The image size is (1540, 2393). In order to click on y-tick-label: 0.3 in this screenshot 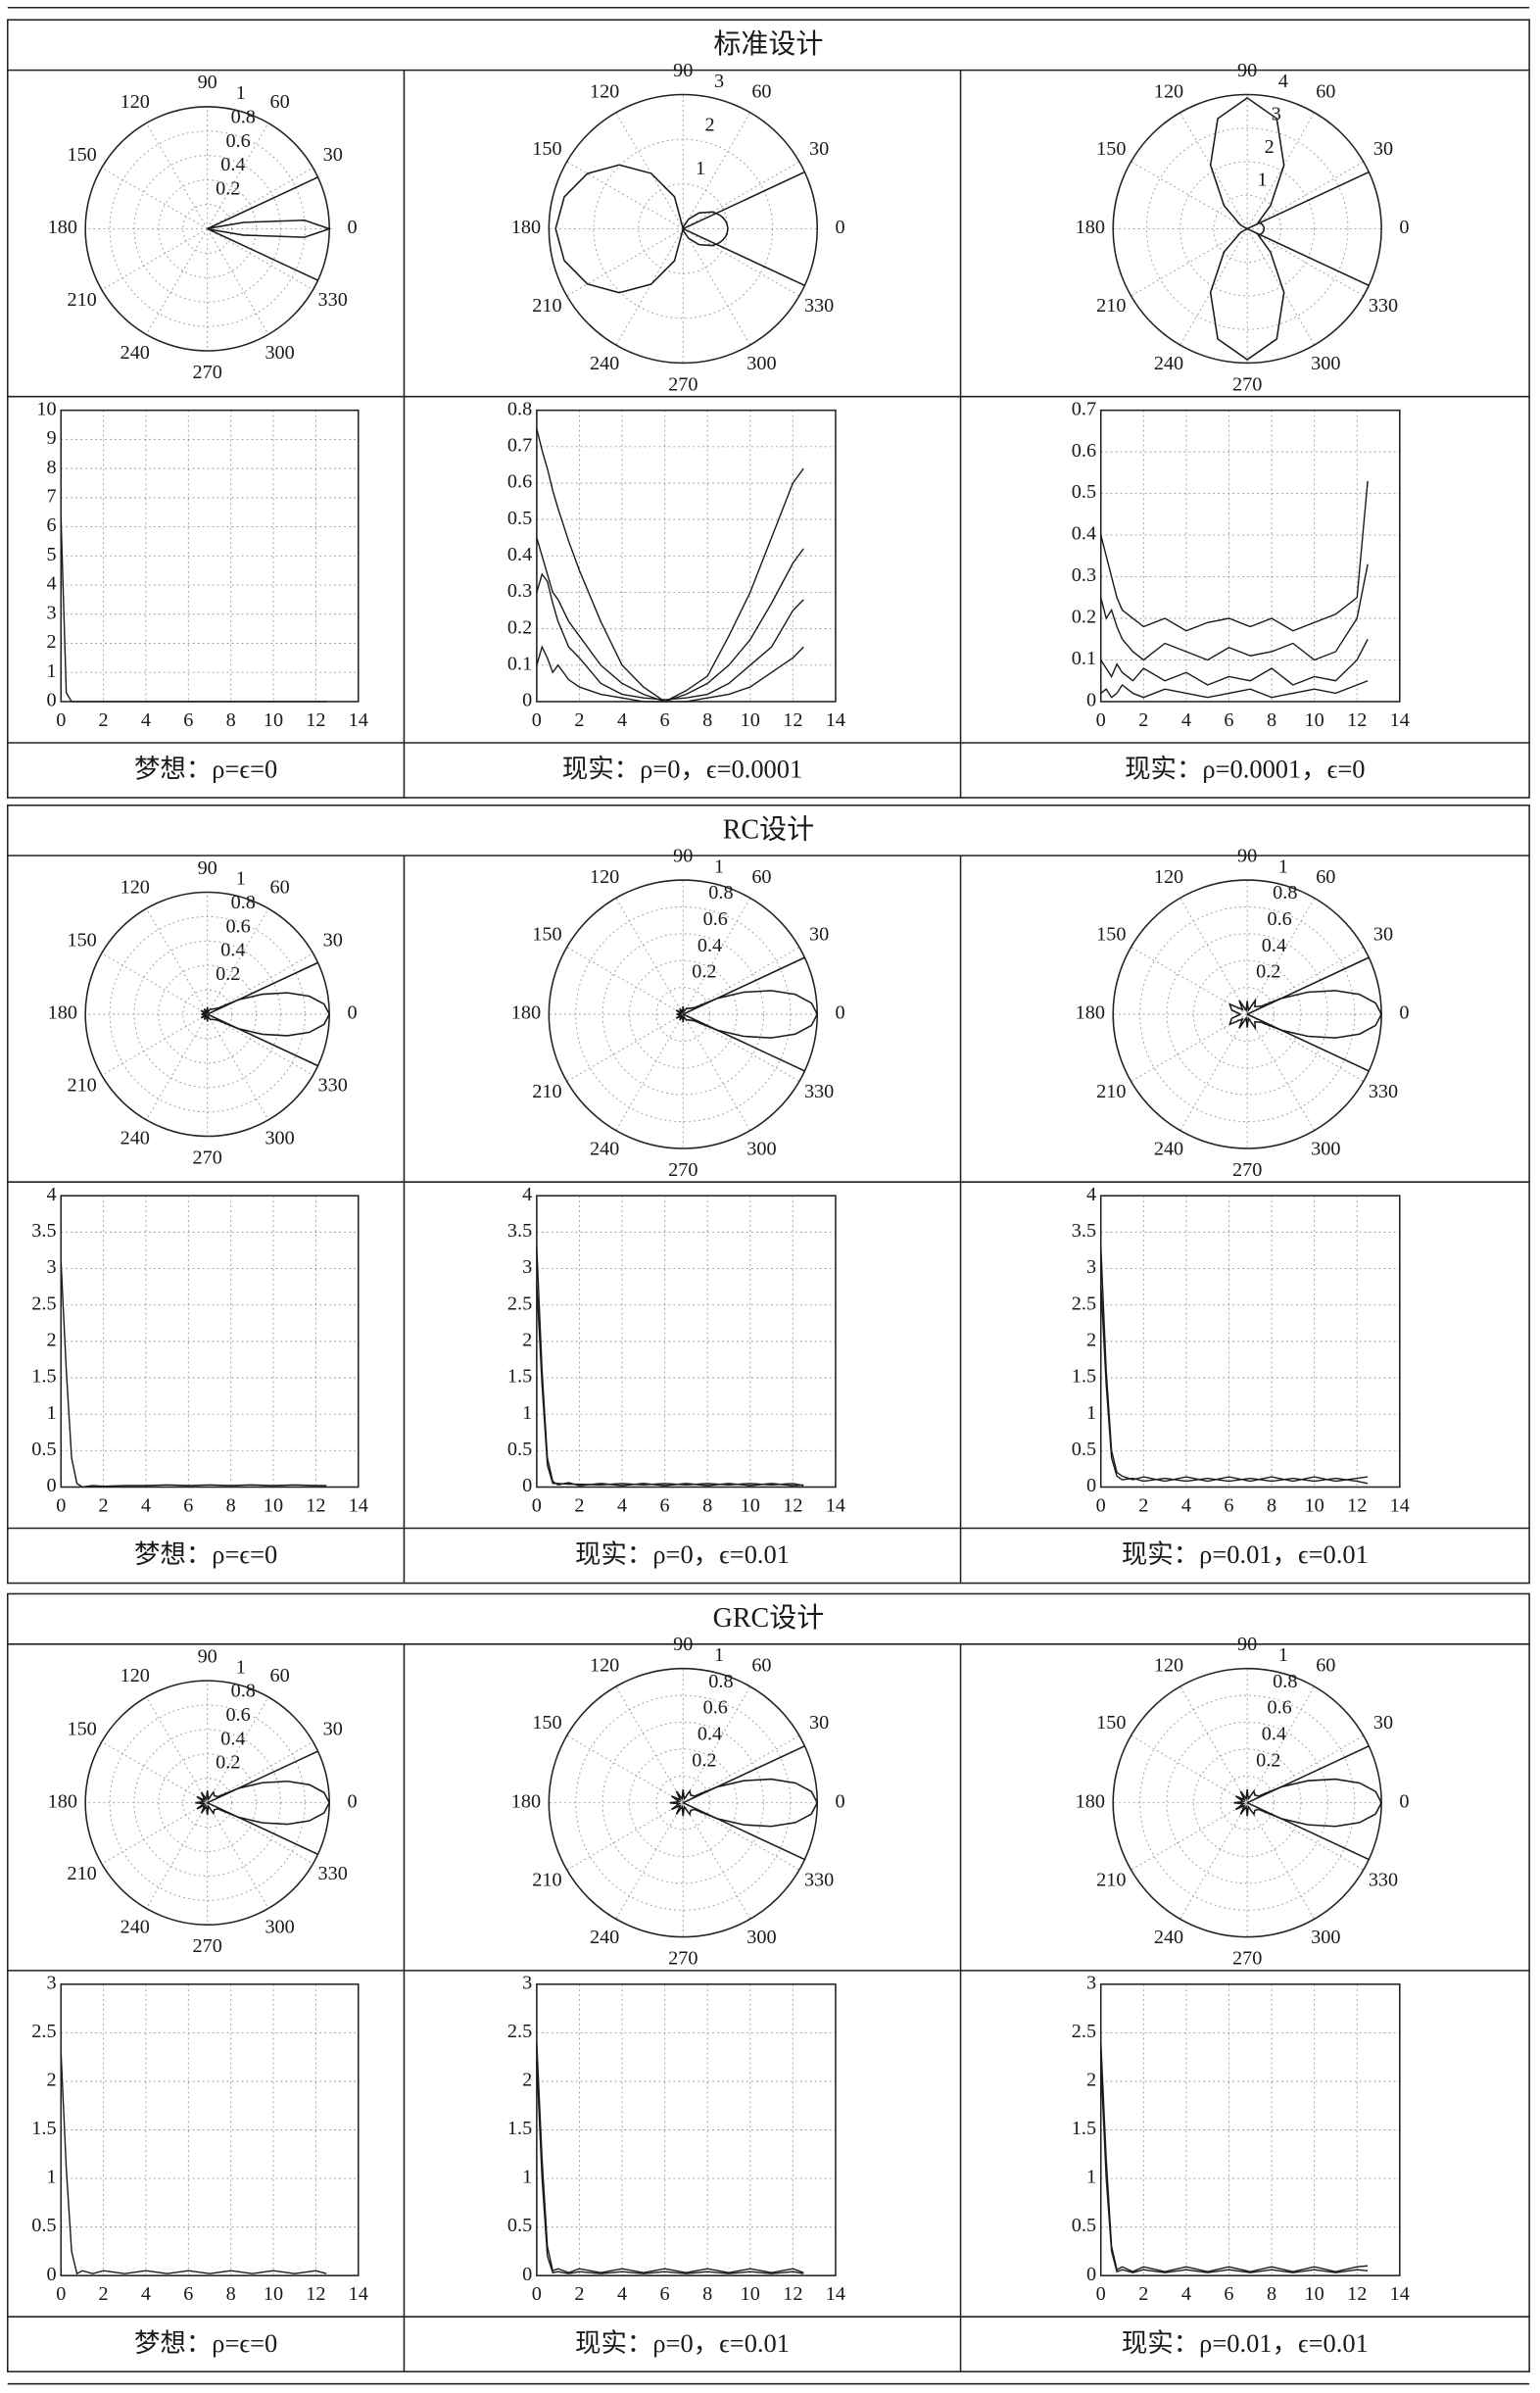, I will do `click(1084, 575)`.